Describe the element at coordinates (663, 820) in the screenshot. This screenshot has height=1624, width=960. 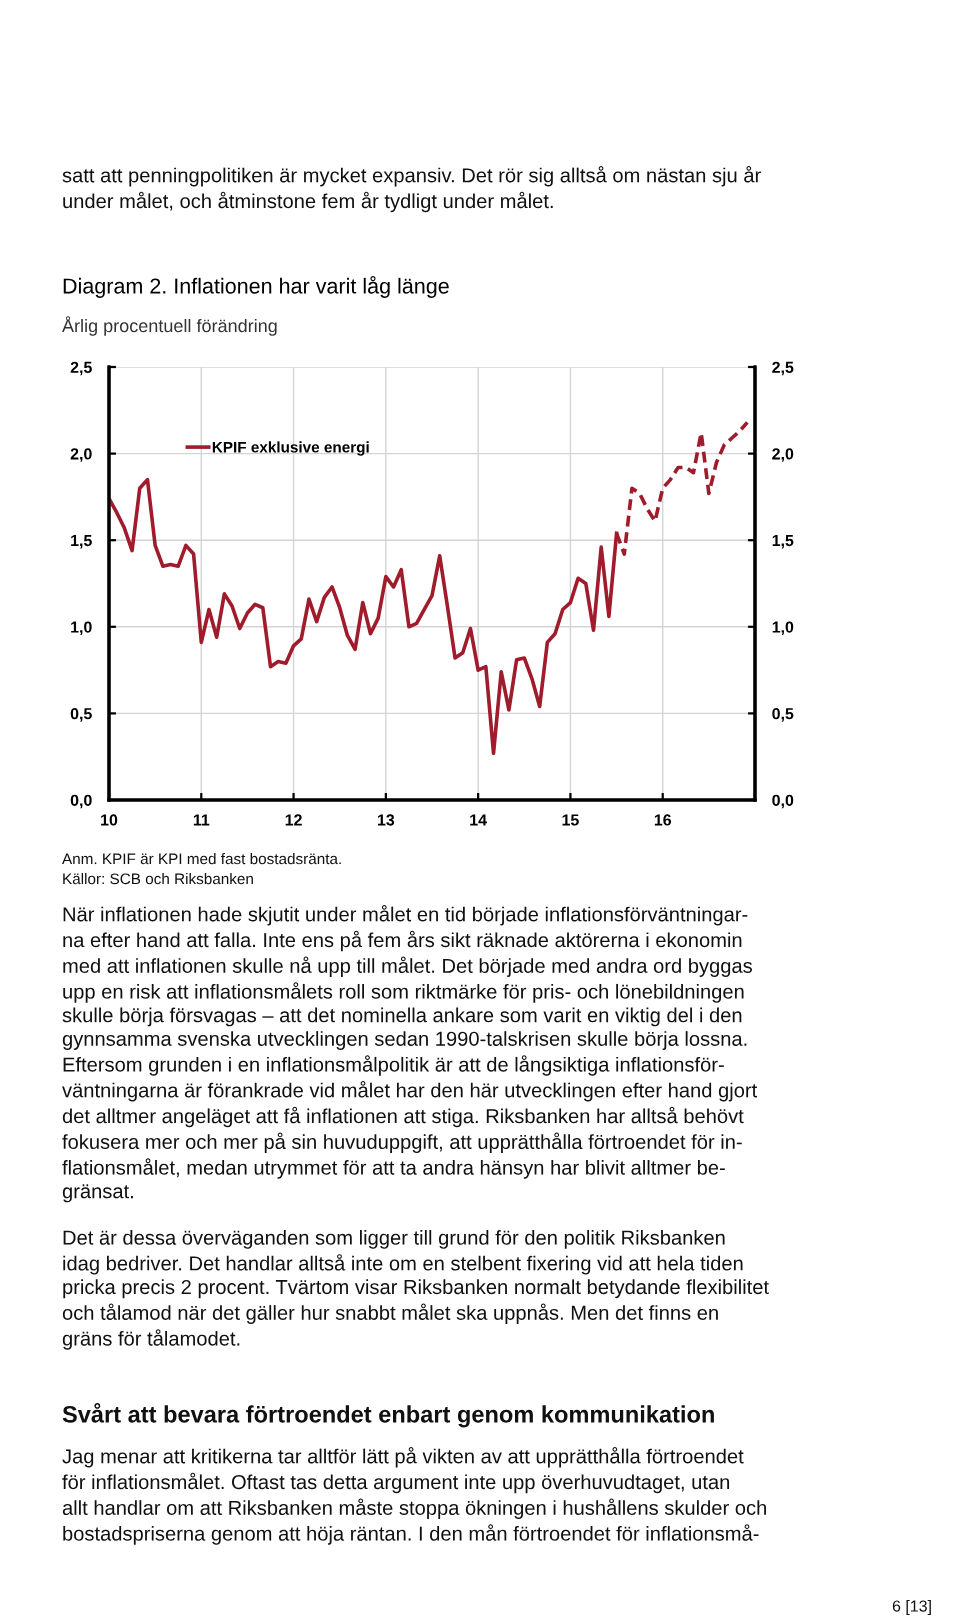
I see `x-tick-label: 16` at that location.